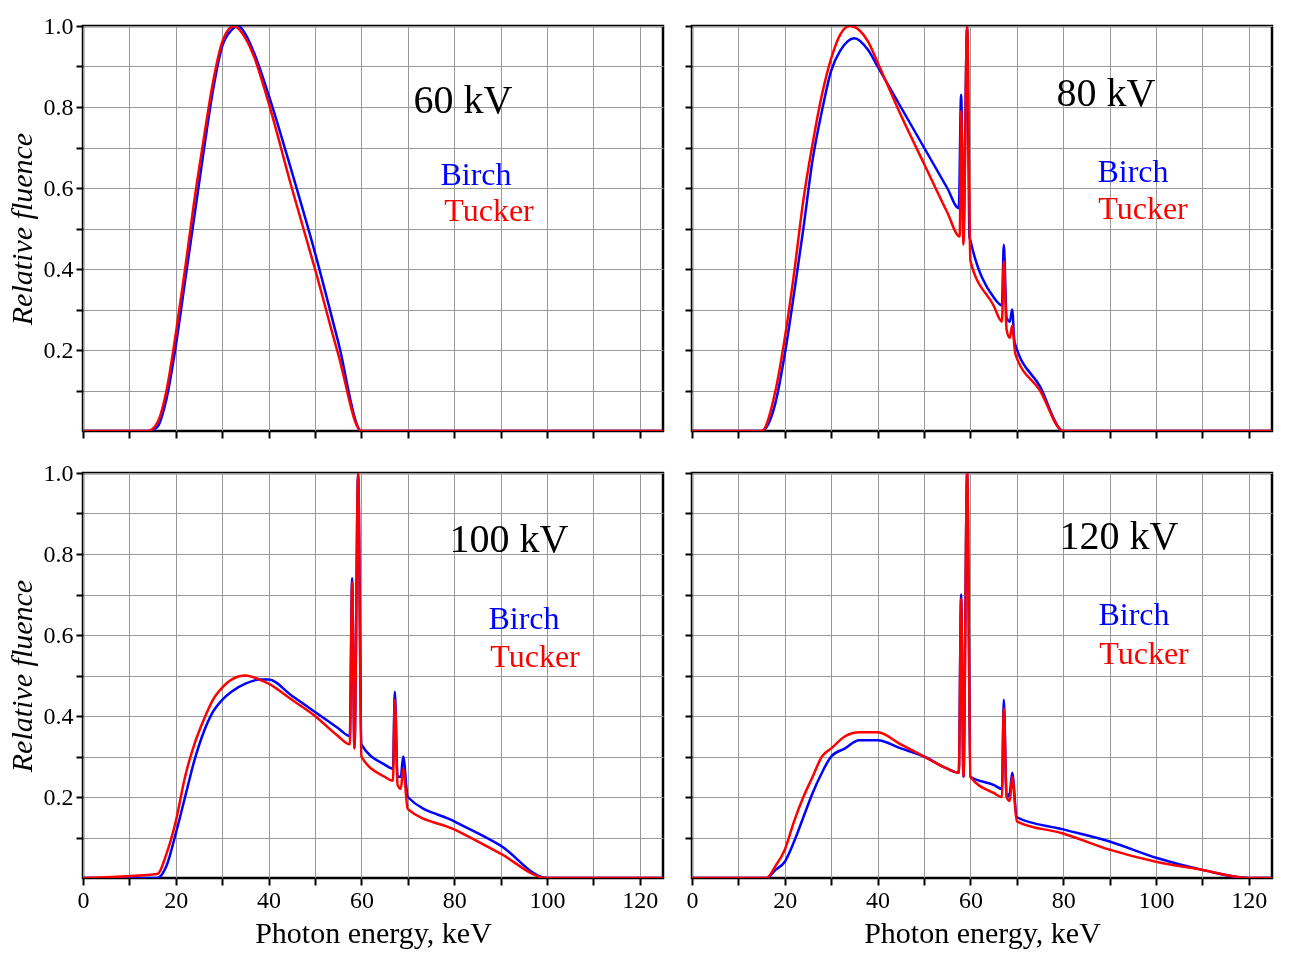 The height and width of the screenshot is (963, 1298). I want to click on annotation: 120 kV, so click(1119, 535).